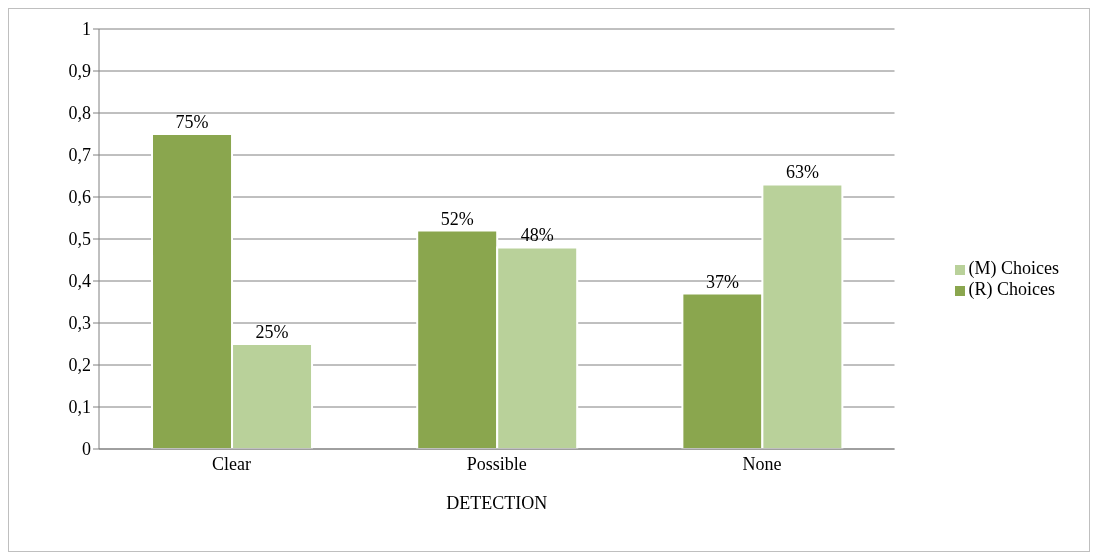 The image size is (1098, 560). I want to click on y-tick-label: 0,6, so click(79, 197).